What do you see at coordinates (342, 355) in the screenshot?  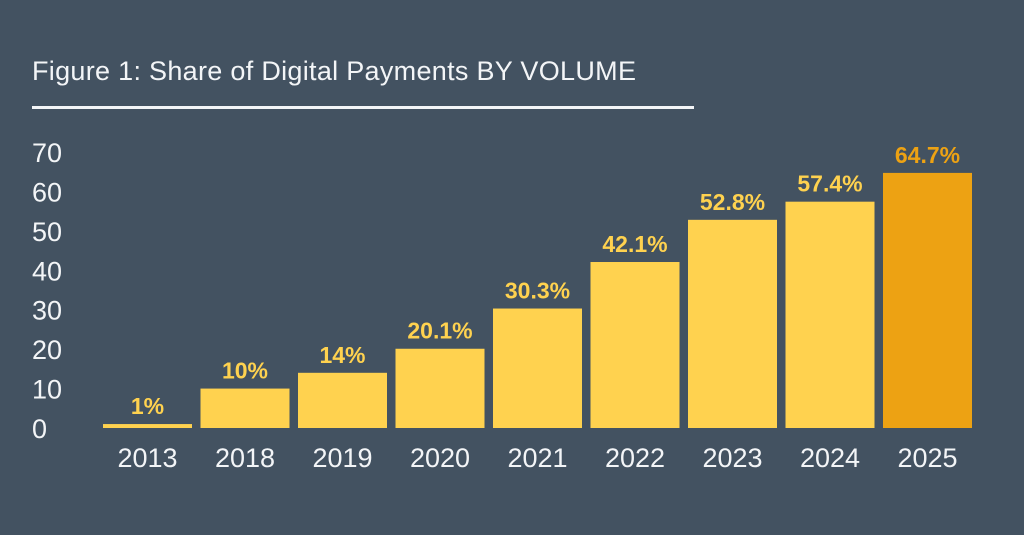 I see `data-label-2019: 14%` at bounding box center [342, 355].